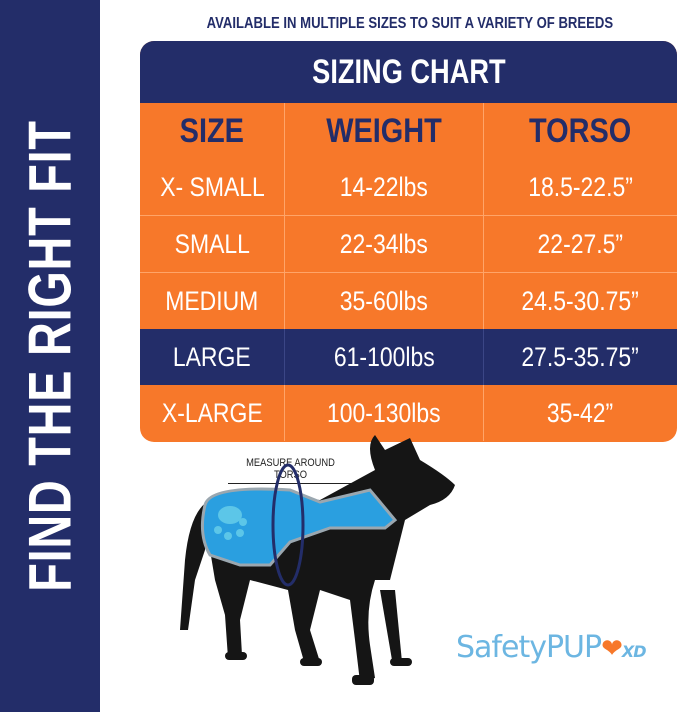 The image size is (679, 712). I want to click on torso-cell: 35-42”, so click(580, 412).